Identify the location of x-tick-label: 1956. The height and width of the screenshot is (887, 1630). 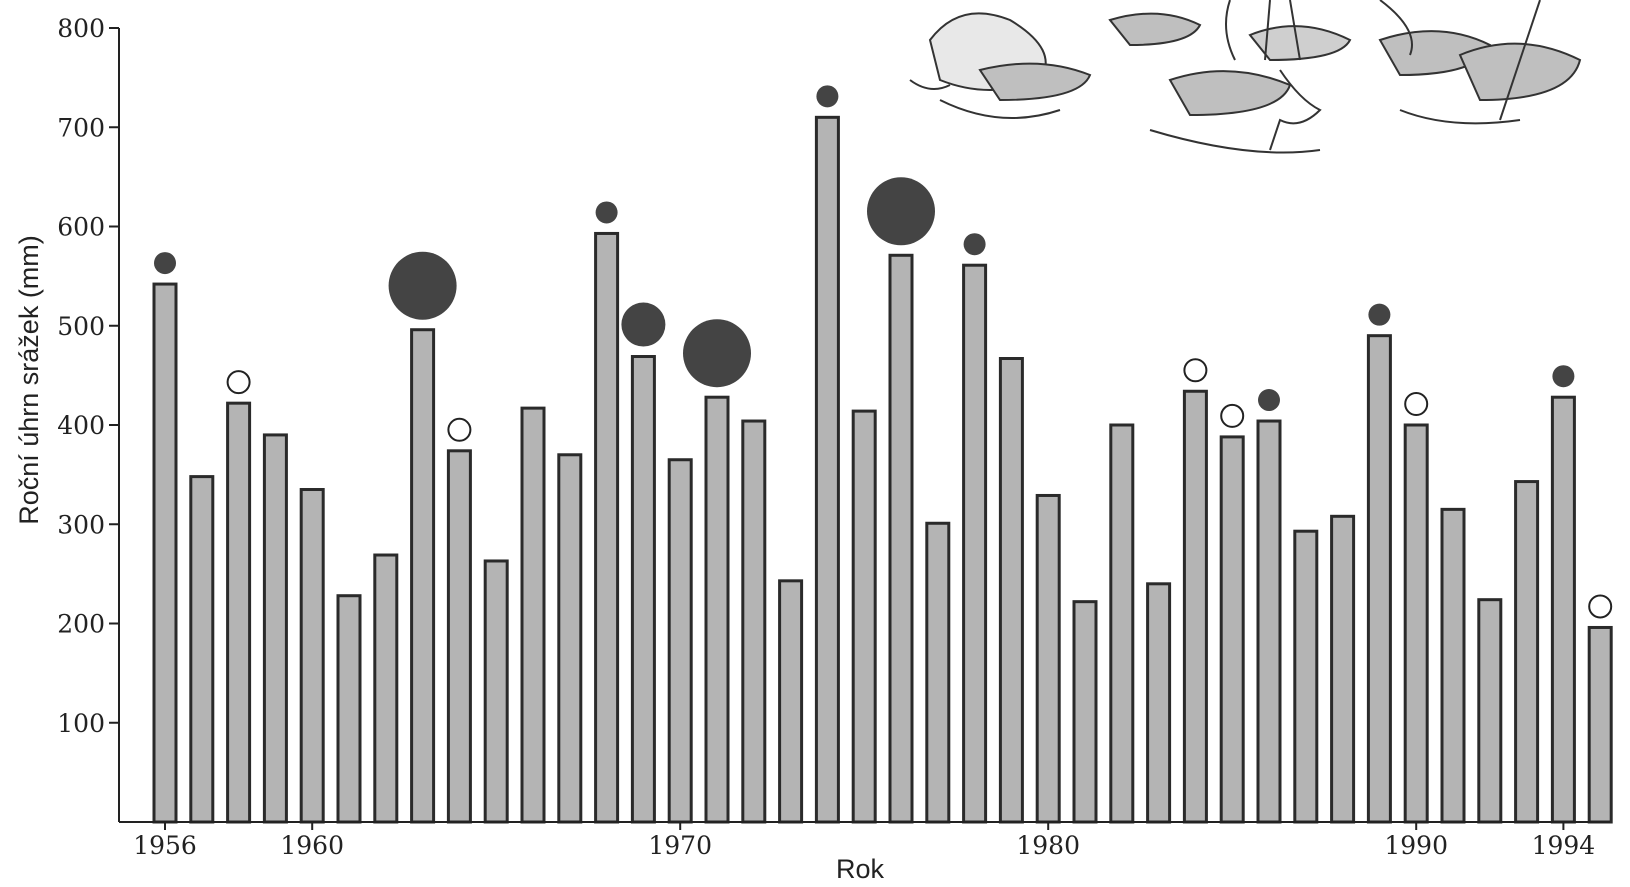
(165, 845).